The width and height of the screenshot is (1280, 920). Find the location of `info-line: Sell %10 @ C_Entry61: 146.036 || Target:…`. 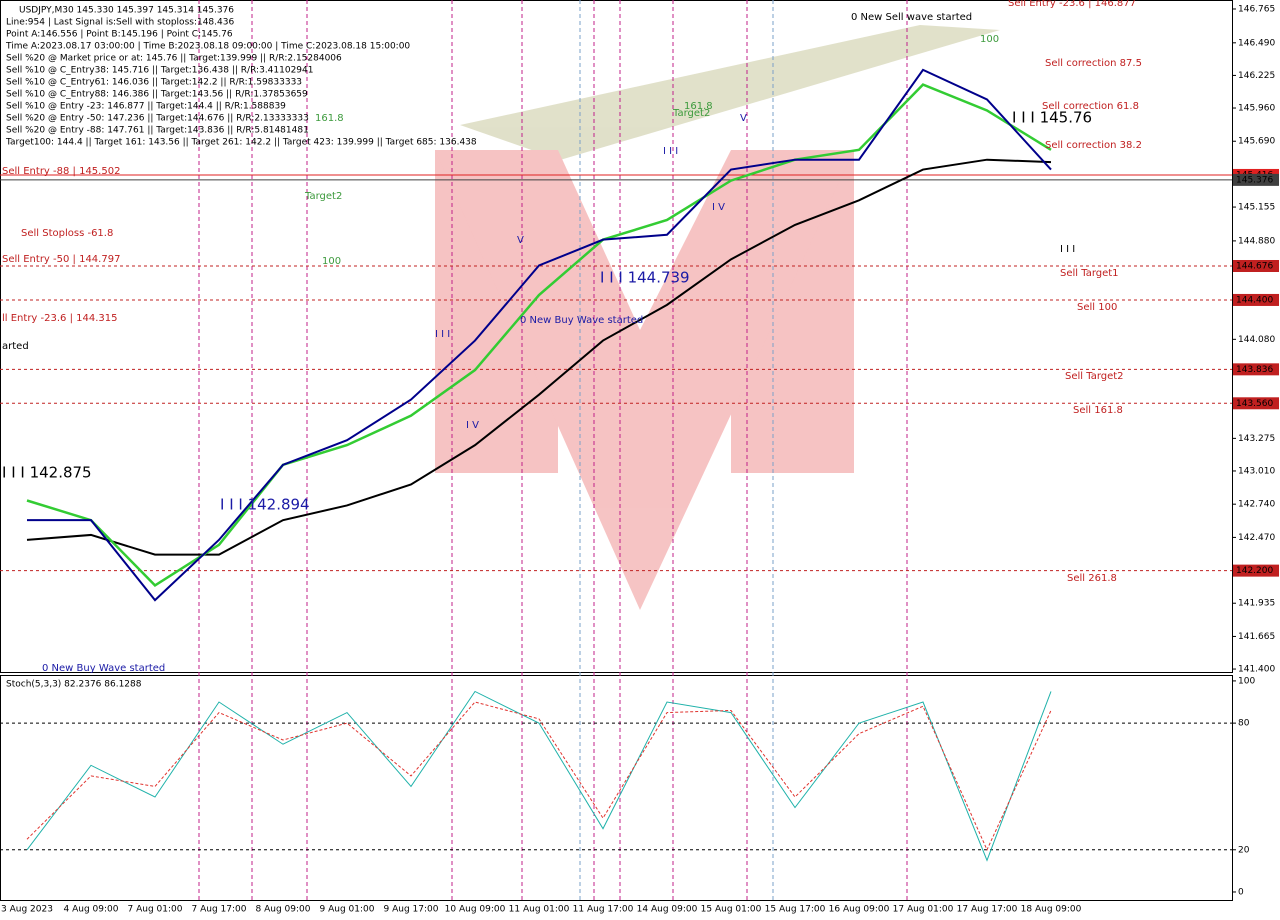

info-line: Sell %10 @ C_Entry61: 146.036 || Target:… is located at coordinates (154, 83).